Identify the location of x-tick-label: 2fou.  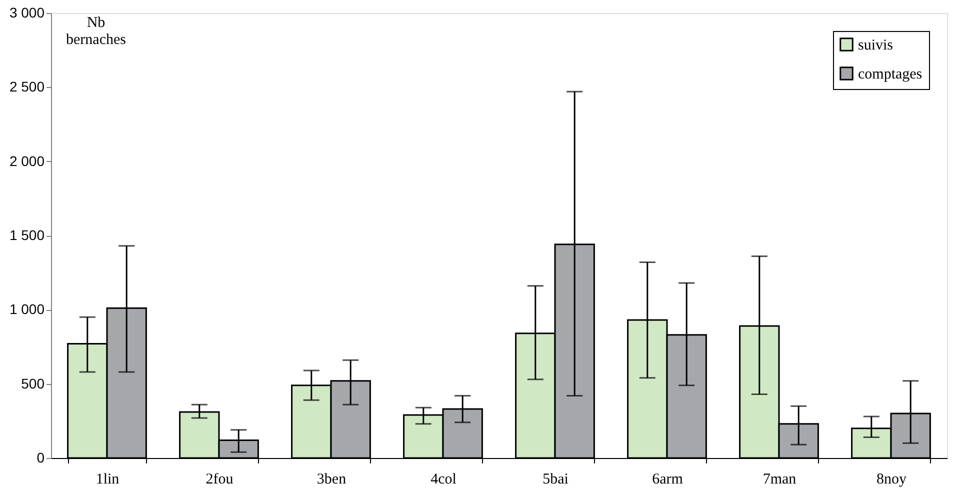
(220, 480).